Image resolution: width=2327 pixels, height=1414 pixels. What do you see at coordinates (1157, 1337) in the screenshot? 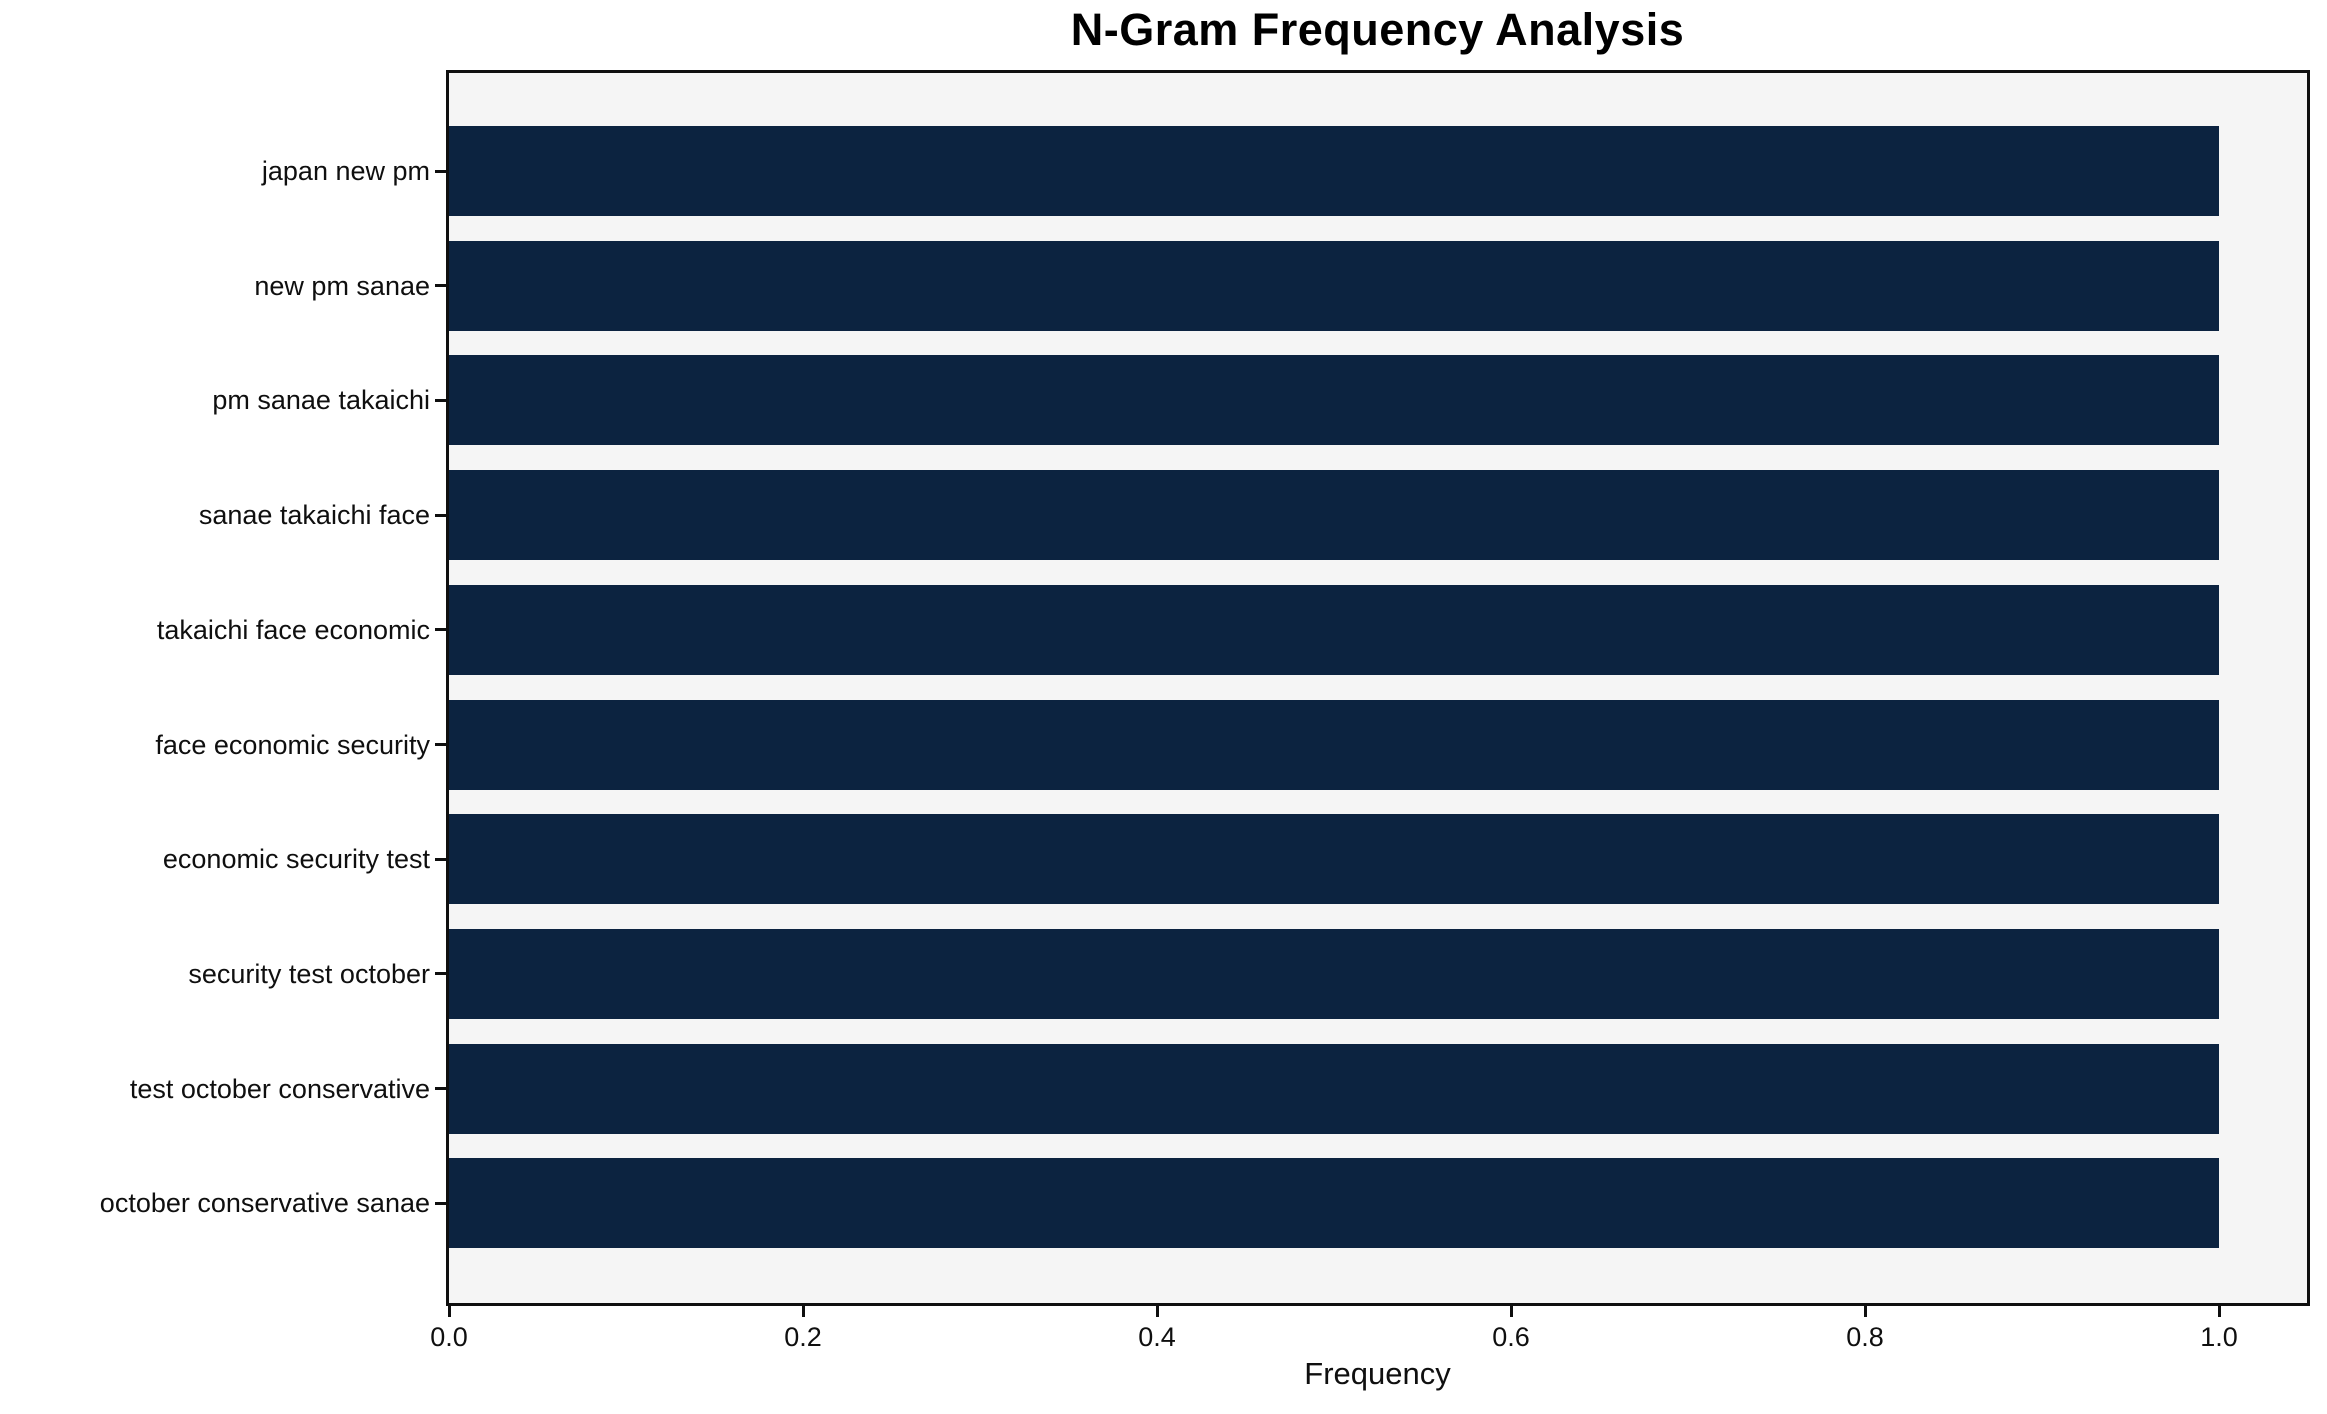
I see `x-tick-label: 0.4` at bounding box center [1157, 1337].